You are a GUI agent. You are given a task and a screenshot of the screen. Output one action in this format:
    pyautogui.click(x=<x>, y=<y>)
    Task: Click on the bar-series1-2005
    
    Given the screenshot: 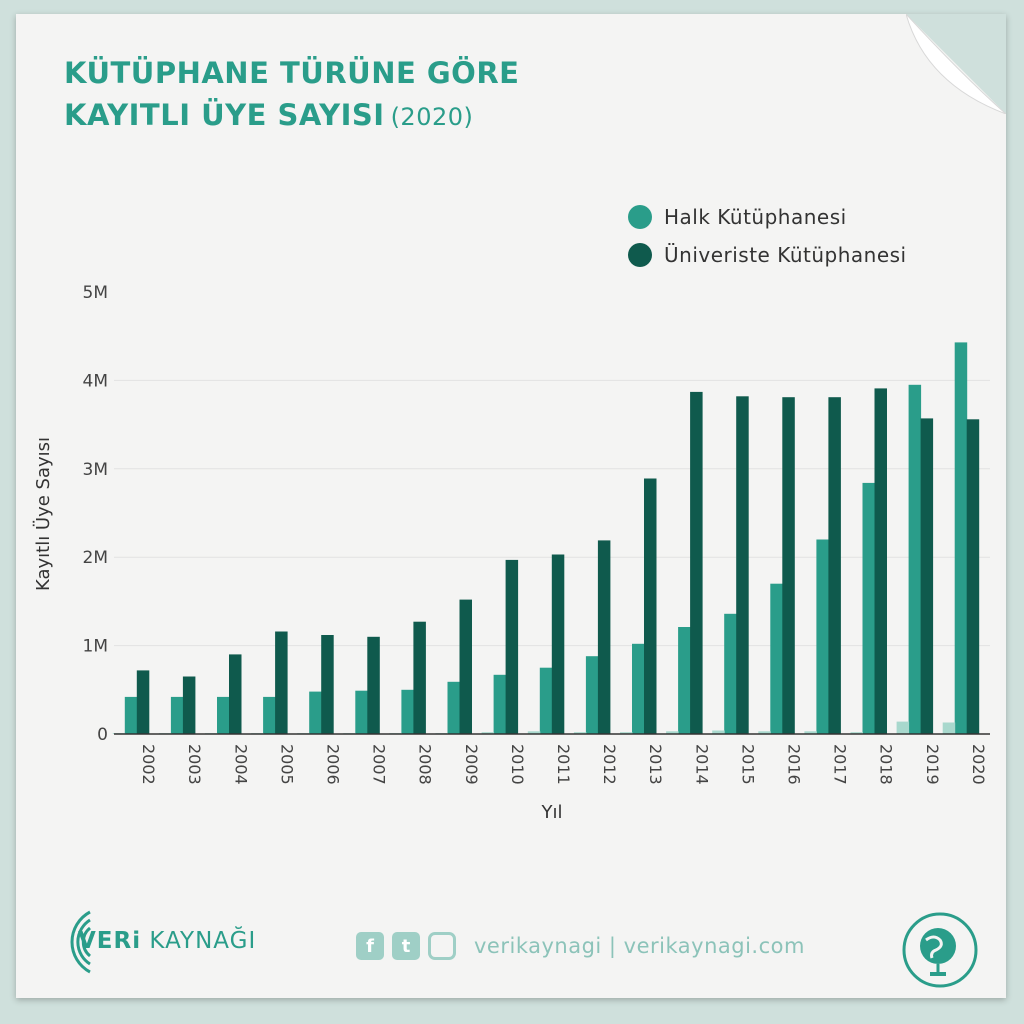 What is the action you would take?
    pyautogui.click(x=281, y=682)
    